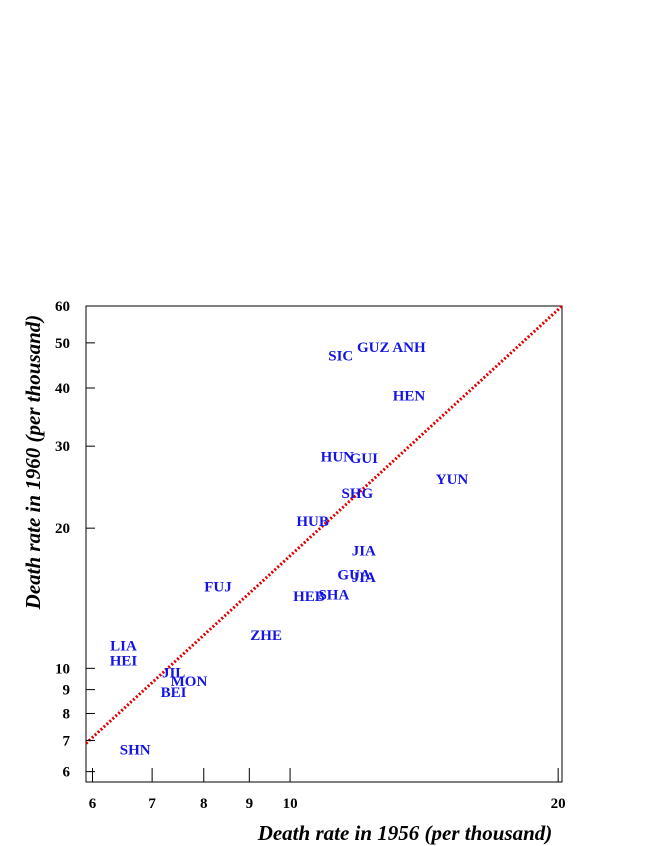 This screenshot has height=846, width=654. I want to click on y-tick-label: 20, so click(62, 529).